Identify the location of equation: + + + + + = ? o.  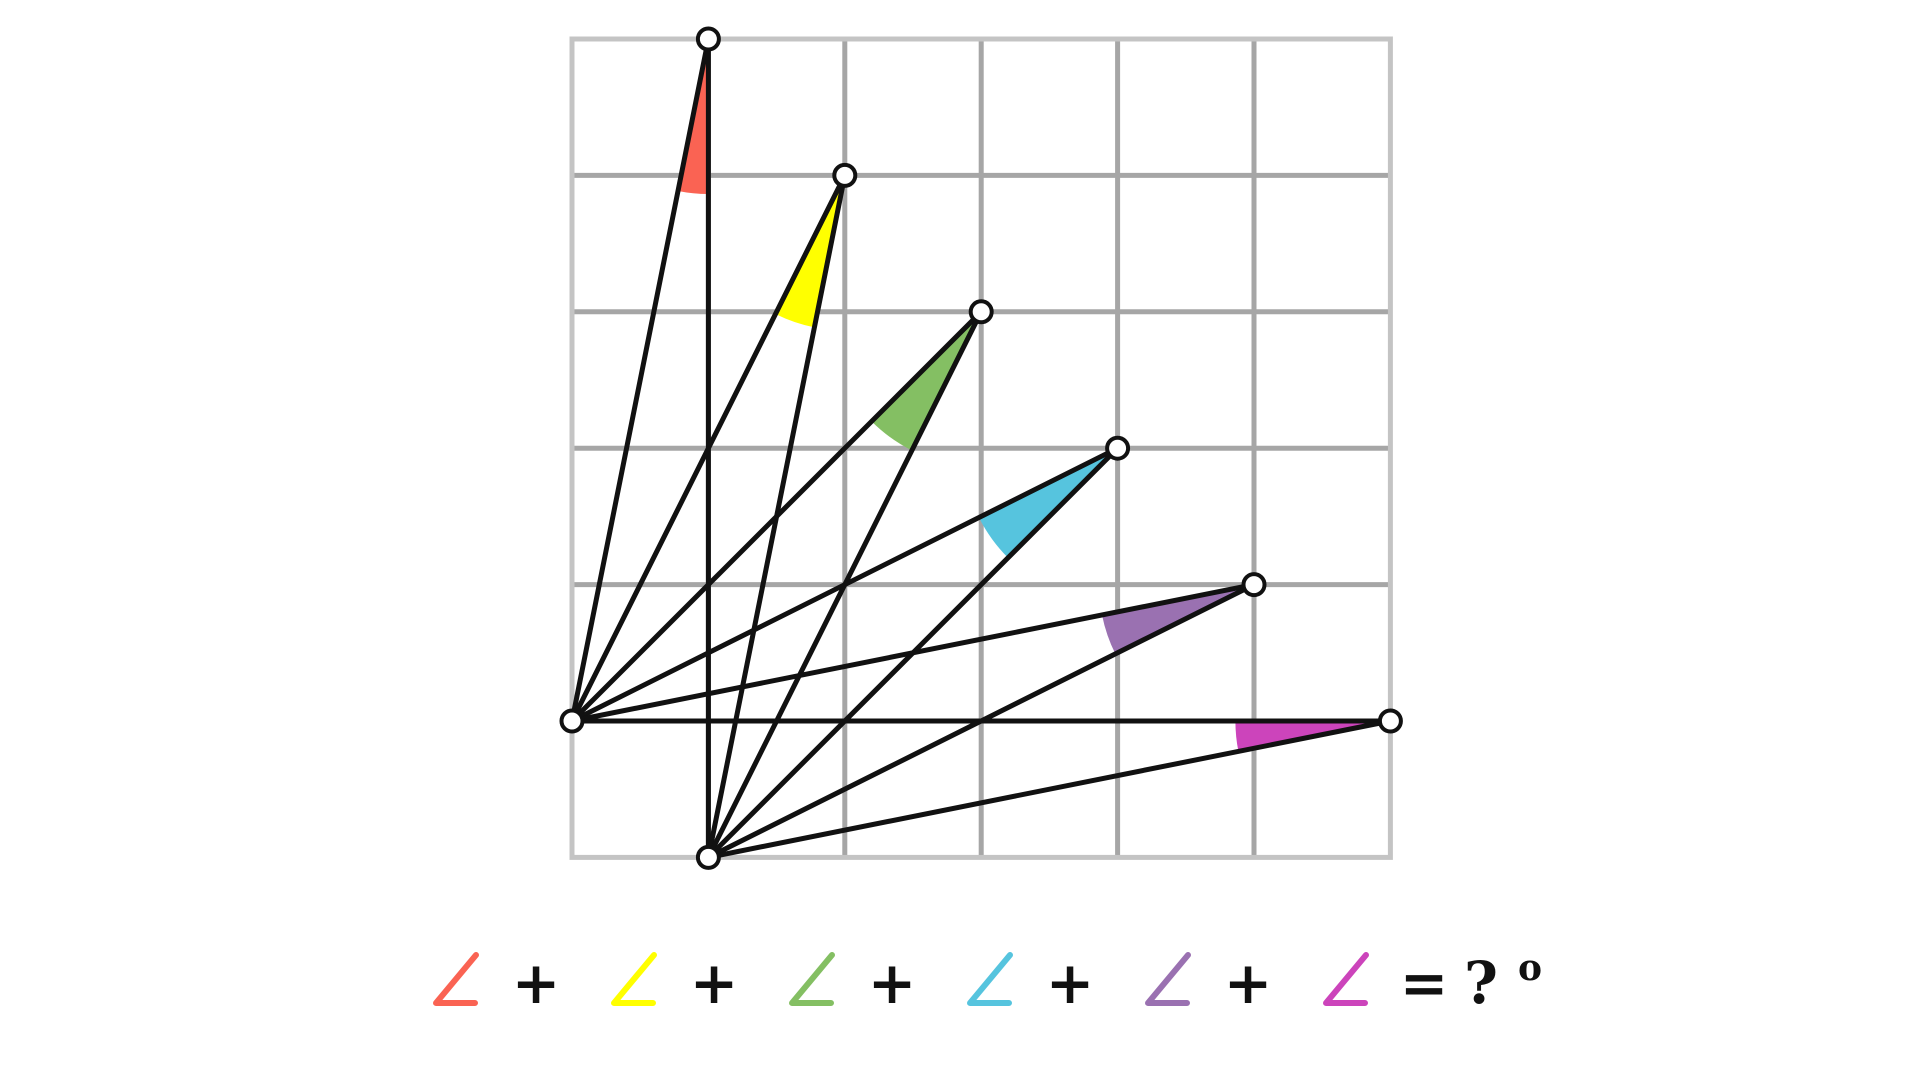
(987, 982).